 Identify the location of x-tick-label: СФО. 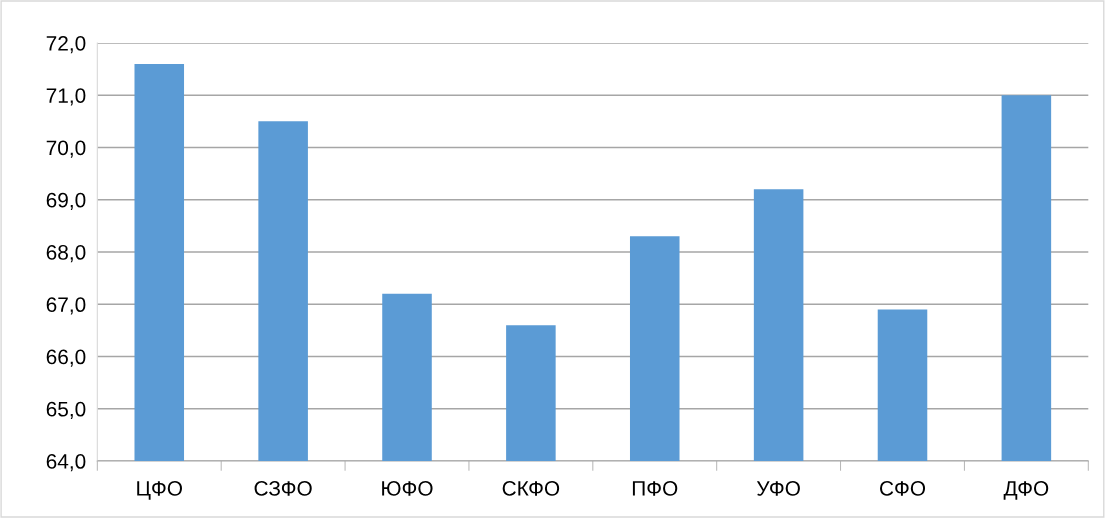
(903, 488).